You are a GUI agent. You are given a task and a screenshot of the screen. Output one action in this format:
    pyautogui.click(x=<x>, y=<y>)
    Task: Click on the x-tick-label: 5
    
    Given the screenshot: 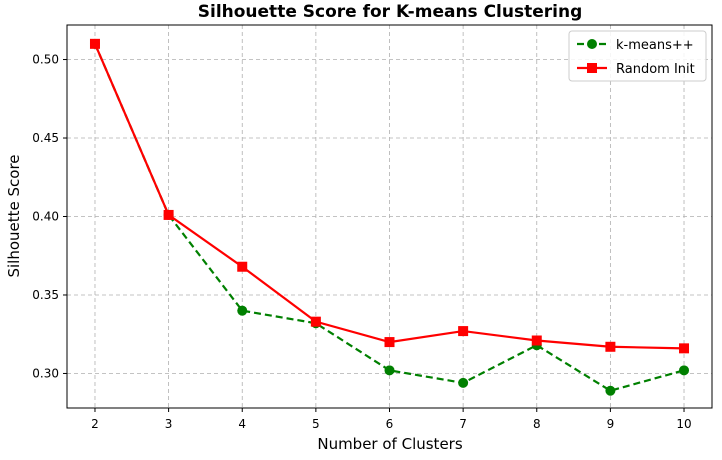 What is the action you would take?
    pyautogui.click(x=316, y=424)
    